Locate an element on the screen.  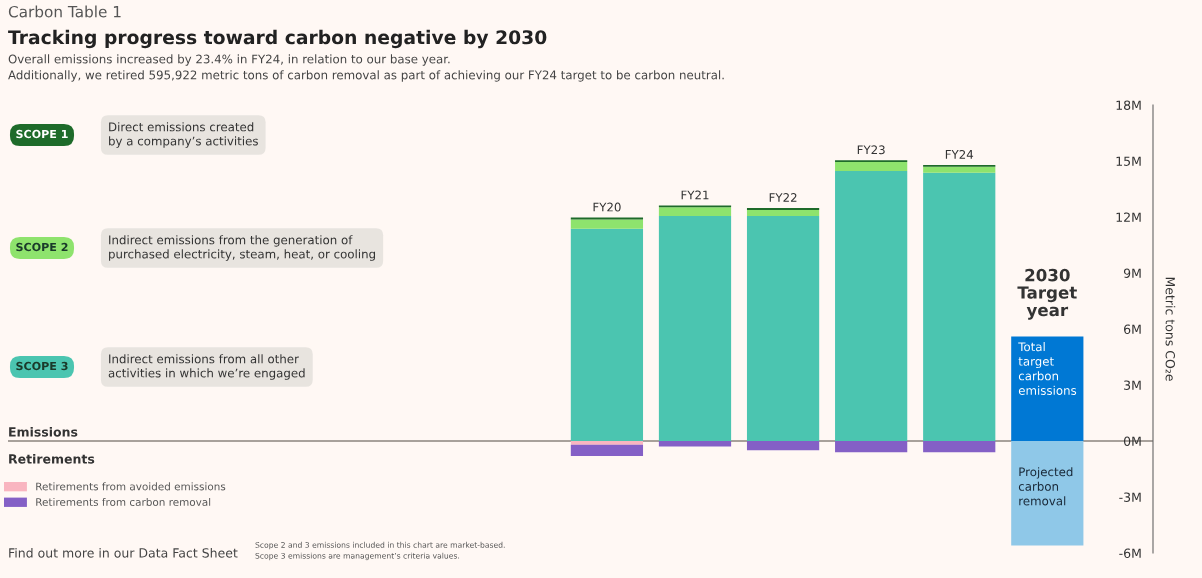
text: Emissions is located at coordinates (43, 431).